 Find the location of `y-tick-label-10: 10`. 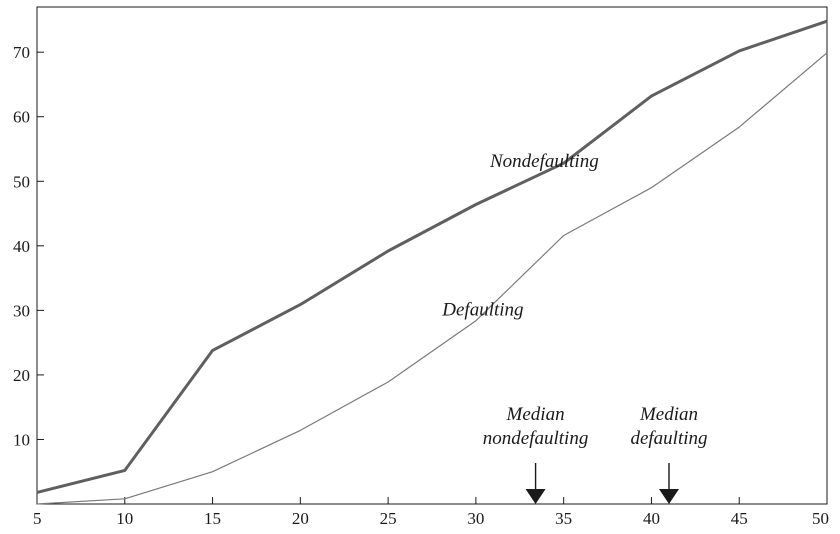

y-tick-label-10: 10 is located at coordinates (21, 439).